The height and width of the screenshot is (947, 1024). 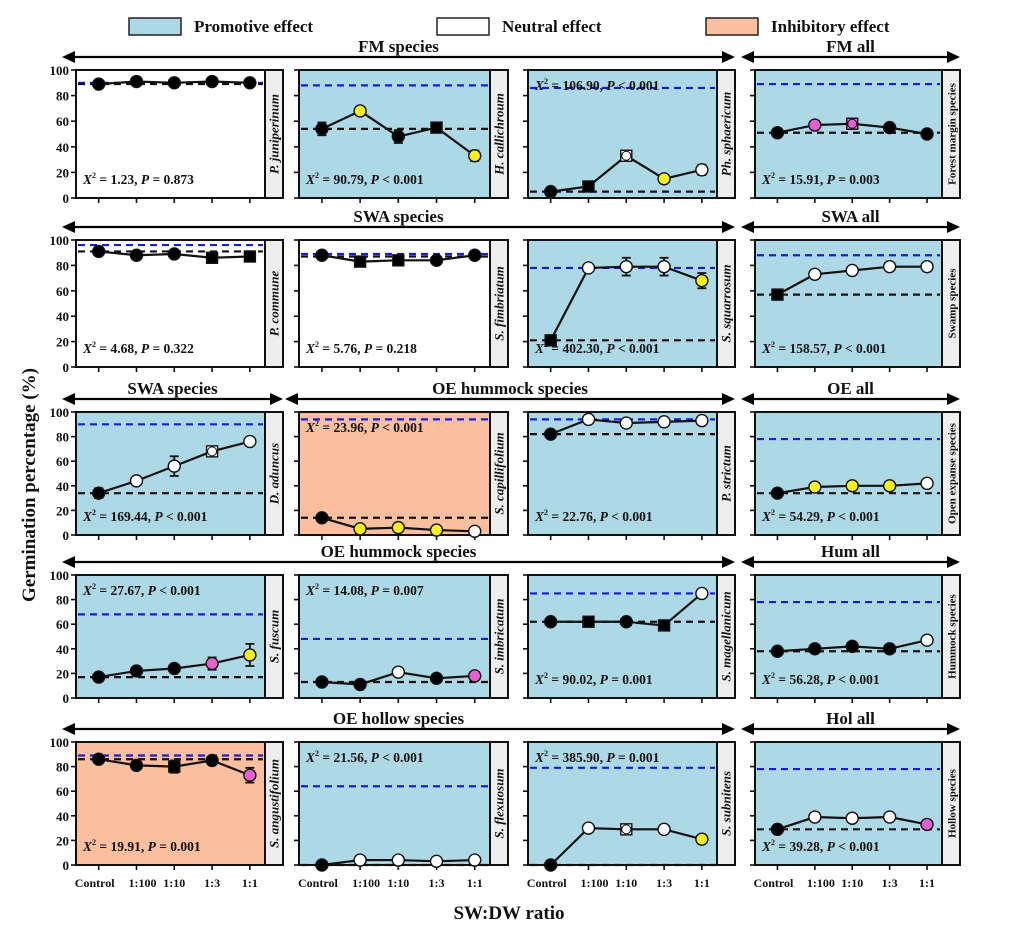 What do you see at coordinates (850, 220) in the screenshot?
I see `section-header: SWA all` at bounding box center [850, 220].